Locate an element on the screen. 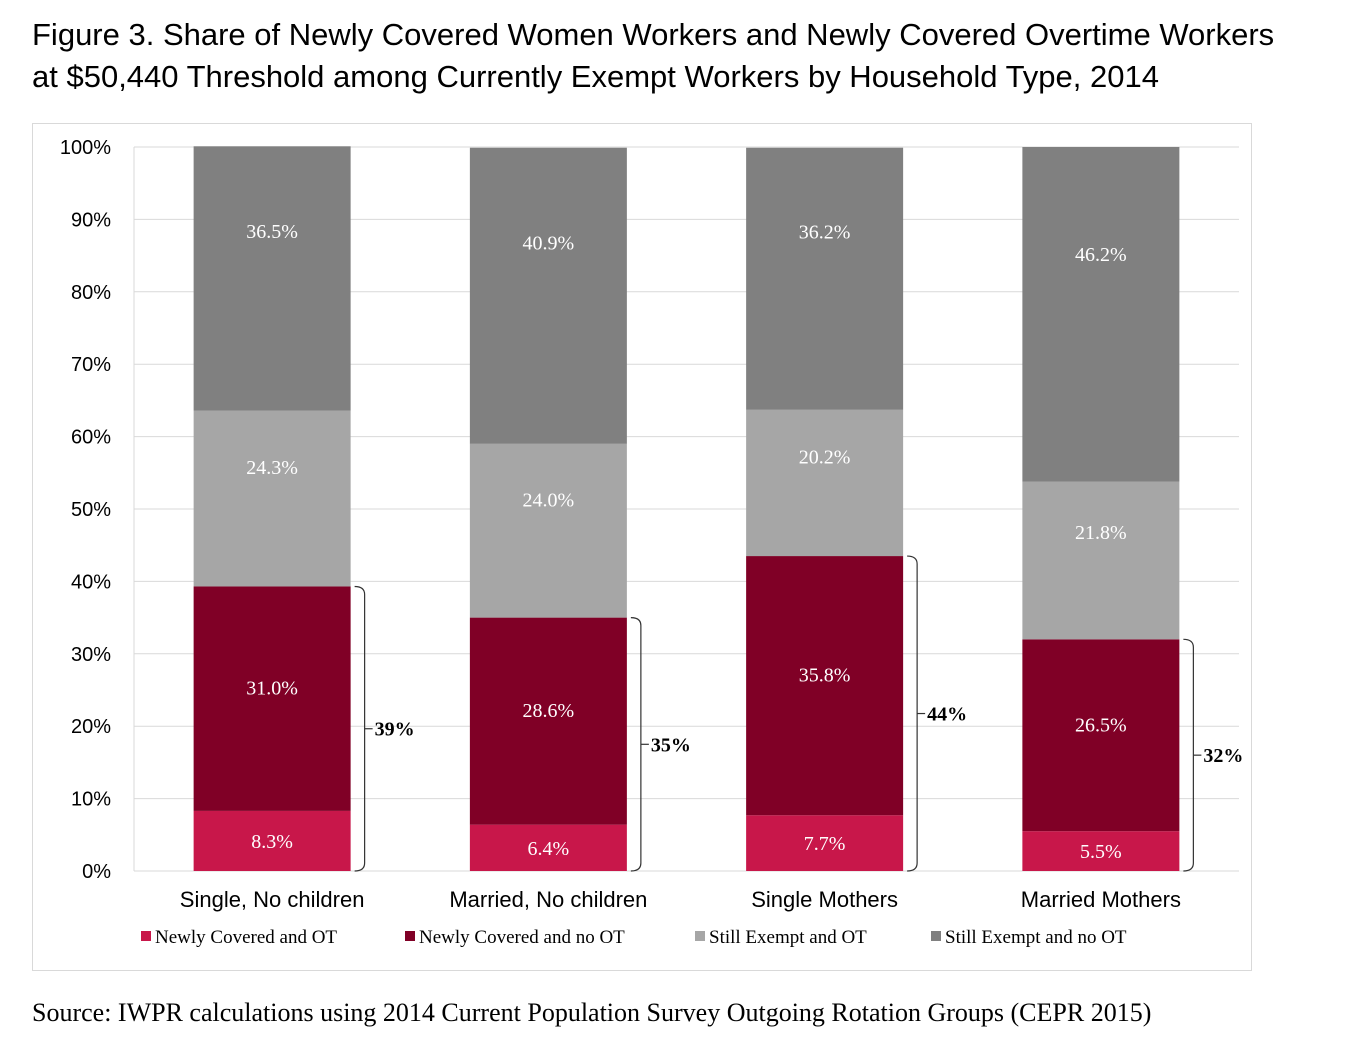 This screenshot has width=1372, height=1042. bar-data-label: 28.6% is located at coordinates (549, 711).